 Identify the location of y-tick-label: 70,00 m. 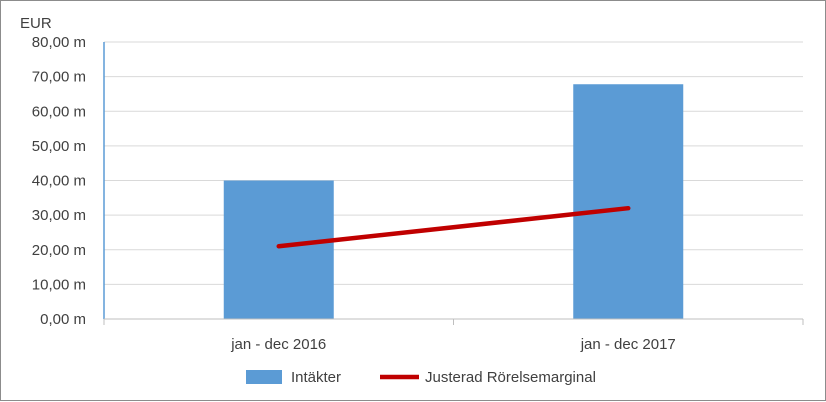
(59, 77).